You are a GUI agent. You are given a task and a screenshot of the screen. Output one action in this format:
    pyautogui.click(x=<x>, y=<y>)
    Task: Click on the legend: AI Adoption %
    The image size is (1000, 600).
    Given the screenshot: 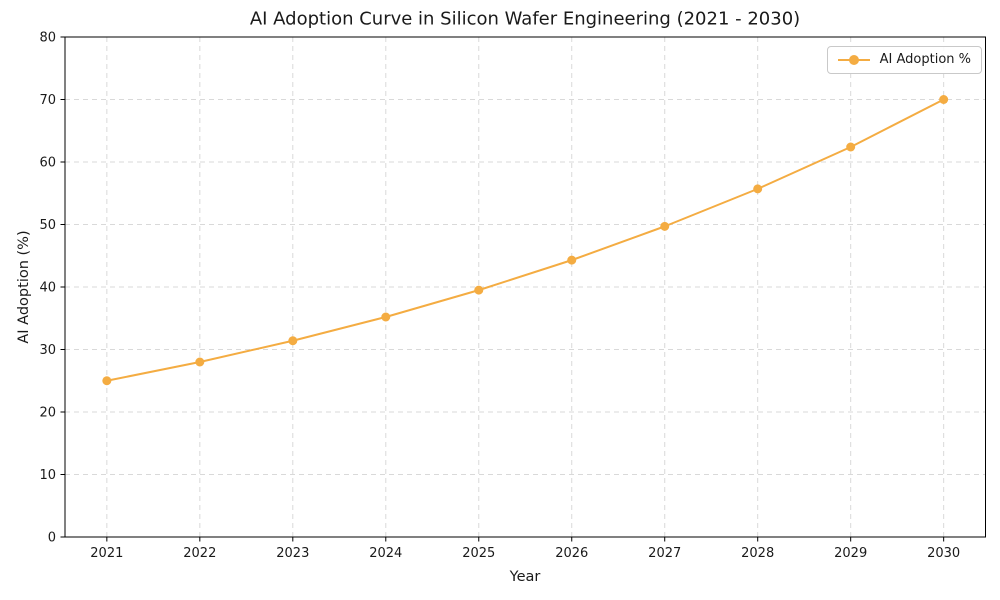 What is the action you would take?
    pyautogui.click(x=904, y=60)
    